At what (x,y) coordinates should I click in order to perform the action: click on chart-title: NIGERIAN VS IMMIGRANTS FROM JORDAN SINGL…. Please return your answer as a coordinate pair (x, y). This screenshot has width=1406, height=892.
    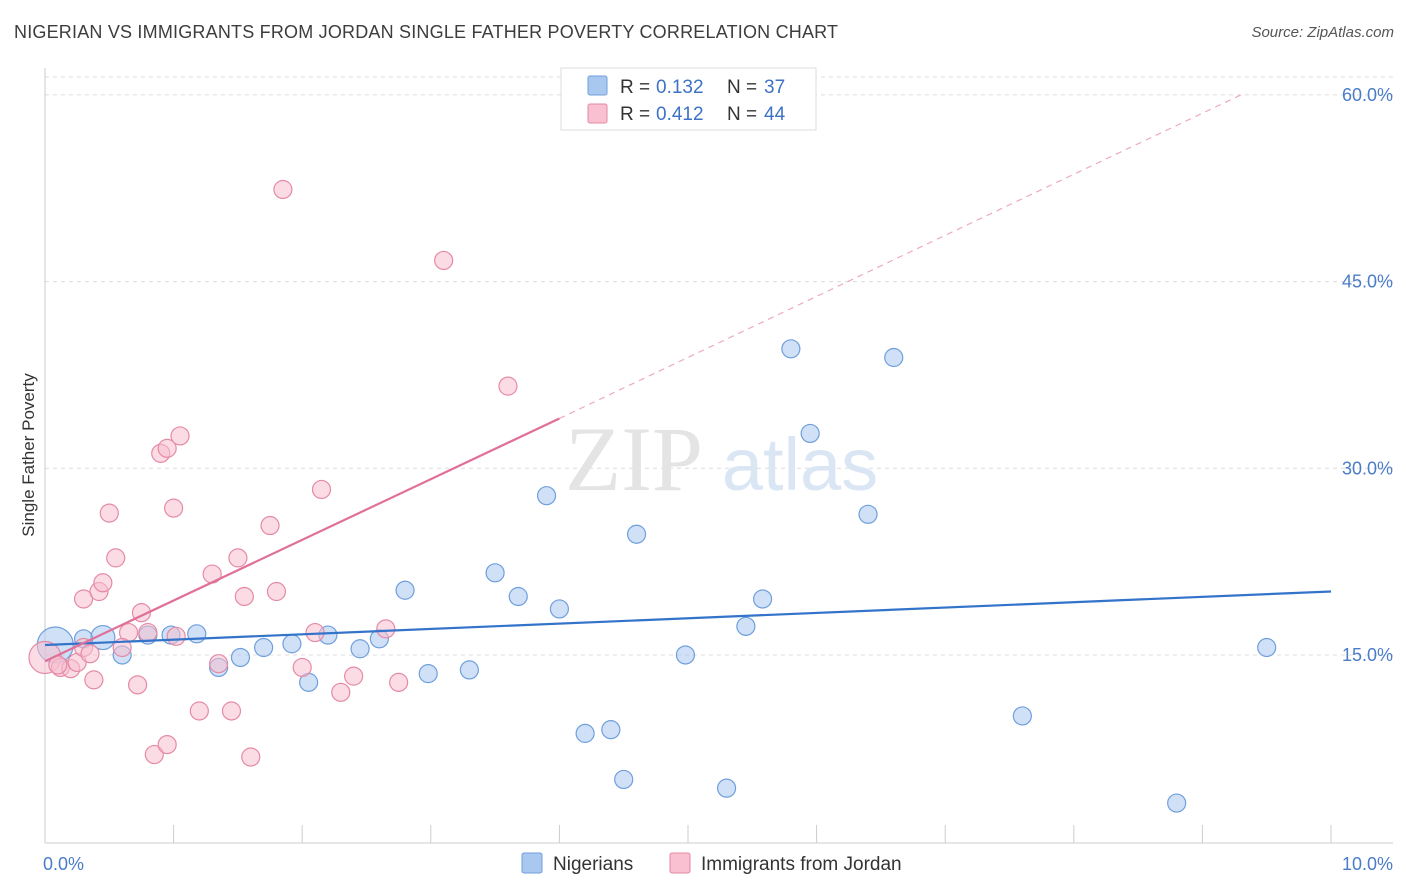
    Looking at the image, I should click on (426, 32).